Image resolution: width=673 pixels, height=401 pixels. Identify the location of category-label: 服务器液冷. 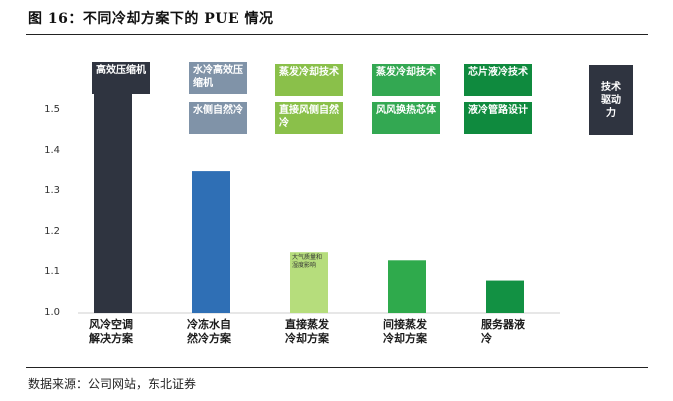
(503, 331).